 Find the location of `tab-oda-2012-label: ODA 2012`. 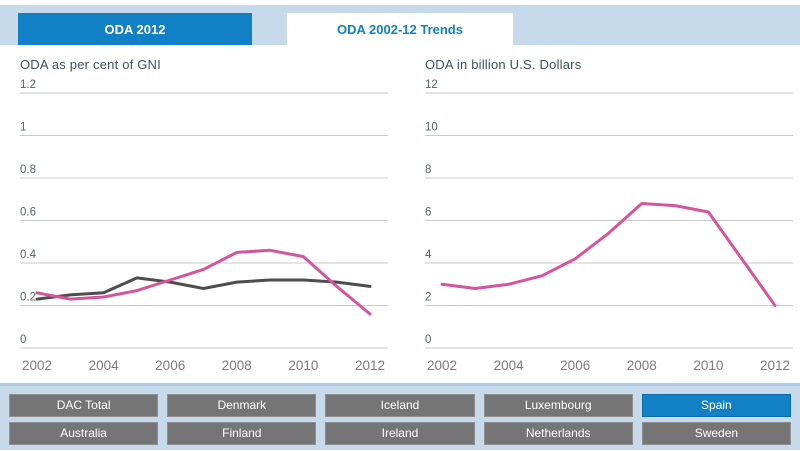

tab-oda-2012-label: ODA 2012 is located at coordinates (135, 29).